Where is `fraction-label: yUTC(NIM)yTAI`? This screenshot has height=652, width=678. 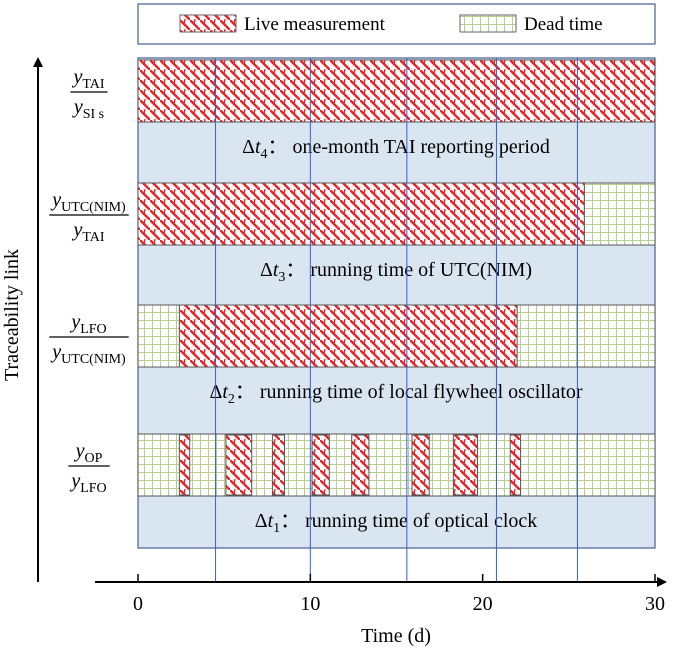 fraction-label: yUTC(NIM)yTAI is located at coordinates (89, 217).